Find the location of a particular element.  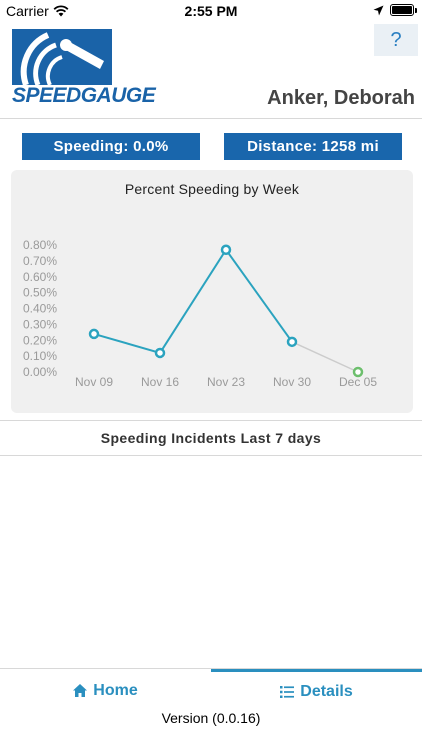

x-tick-label: Nov 09 is located at coordinates (94, 382).